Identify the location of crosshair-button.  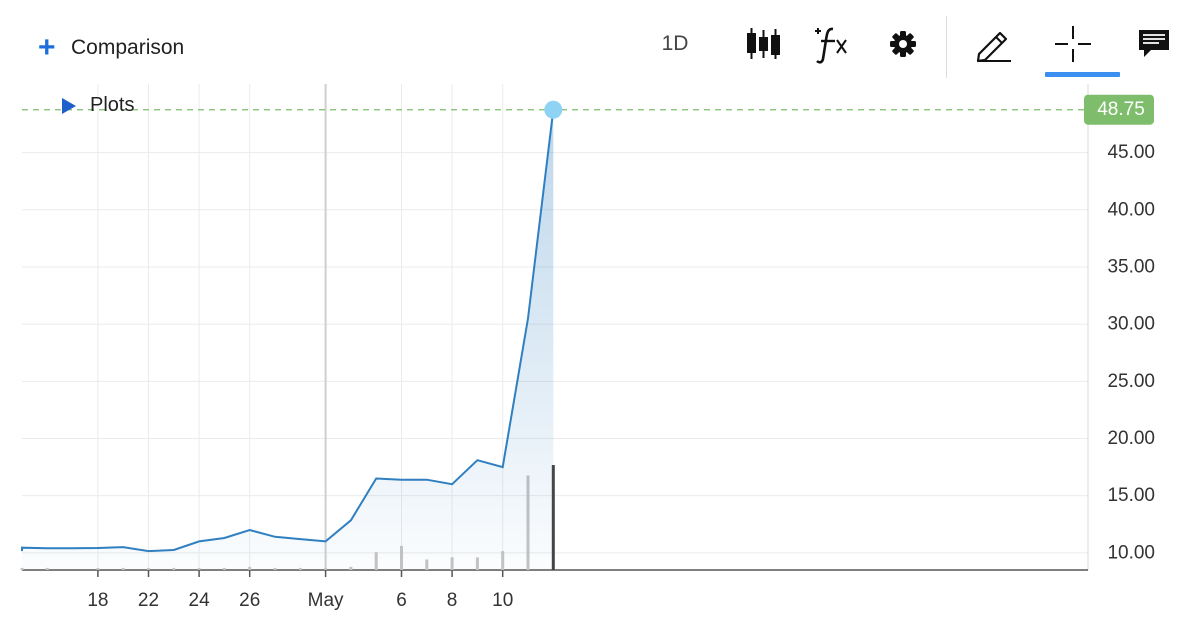
(1073, 44).